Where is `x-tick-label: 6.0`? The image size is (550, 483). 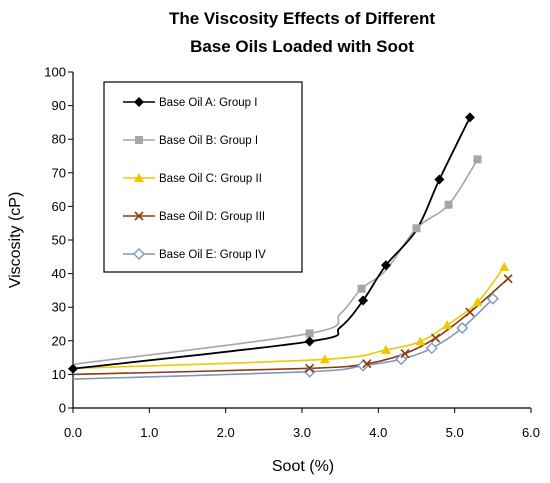 x-tick-label: 6.0 is located at coordinates (531, 432).